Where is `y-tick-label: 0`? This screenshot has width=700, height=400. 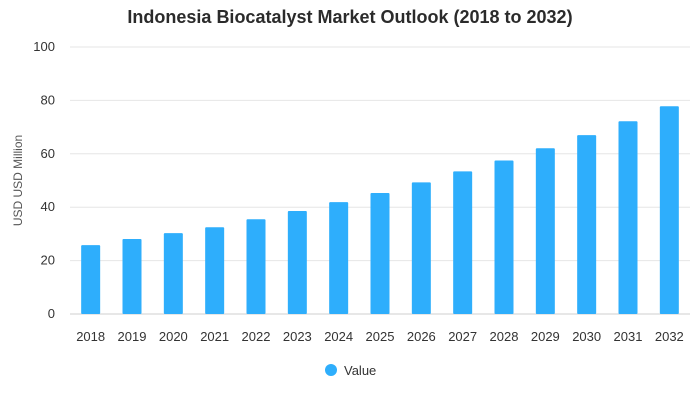 y-tick-label: 0 is located at coordinates (51, 313).